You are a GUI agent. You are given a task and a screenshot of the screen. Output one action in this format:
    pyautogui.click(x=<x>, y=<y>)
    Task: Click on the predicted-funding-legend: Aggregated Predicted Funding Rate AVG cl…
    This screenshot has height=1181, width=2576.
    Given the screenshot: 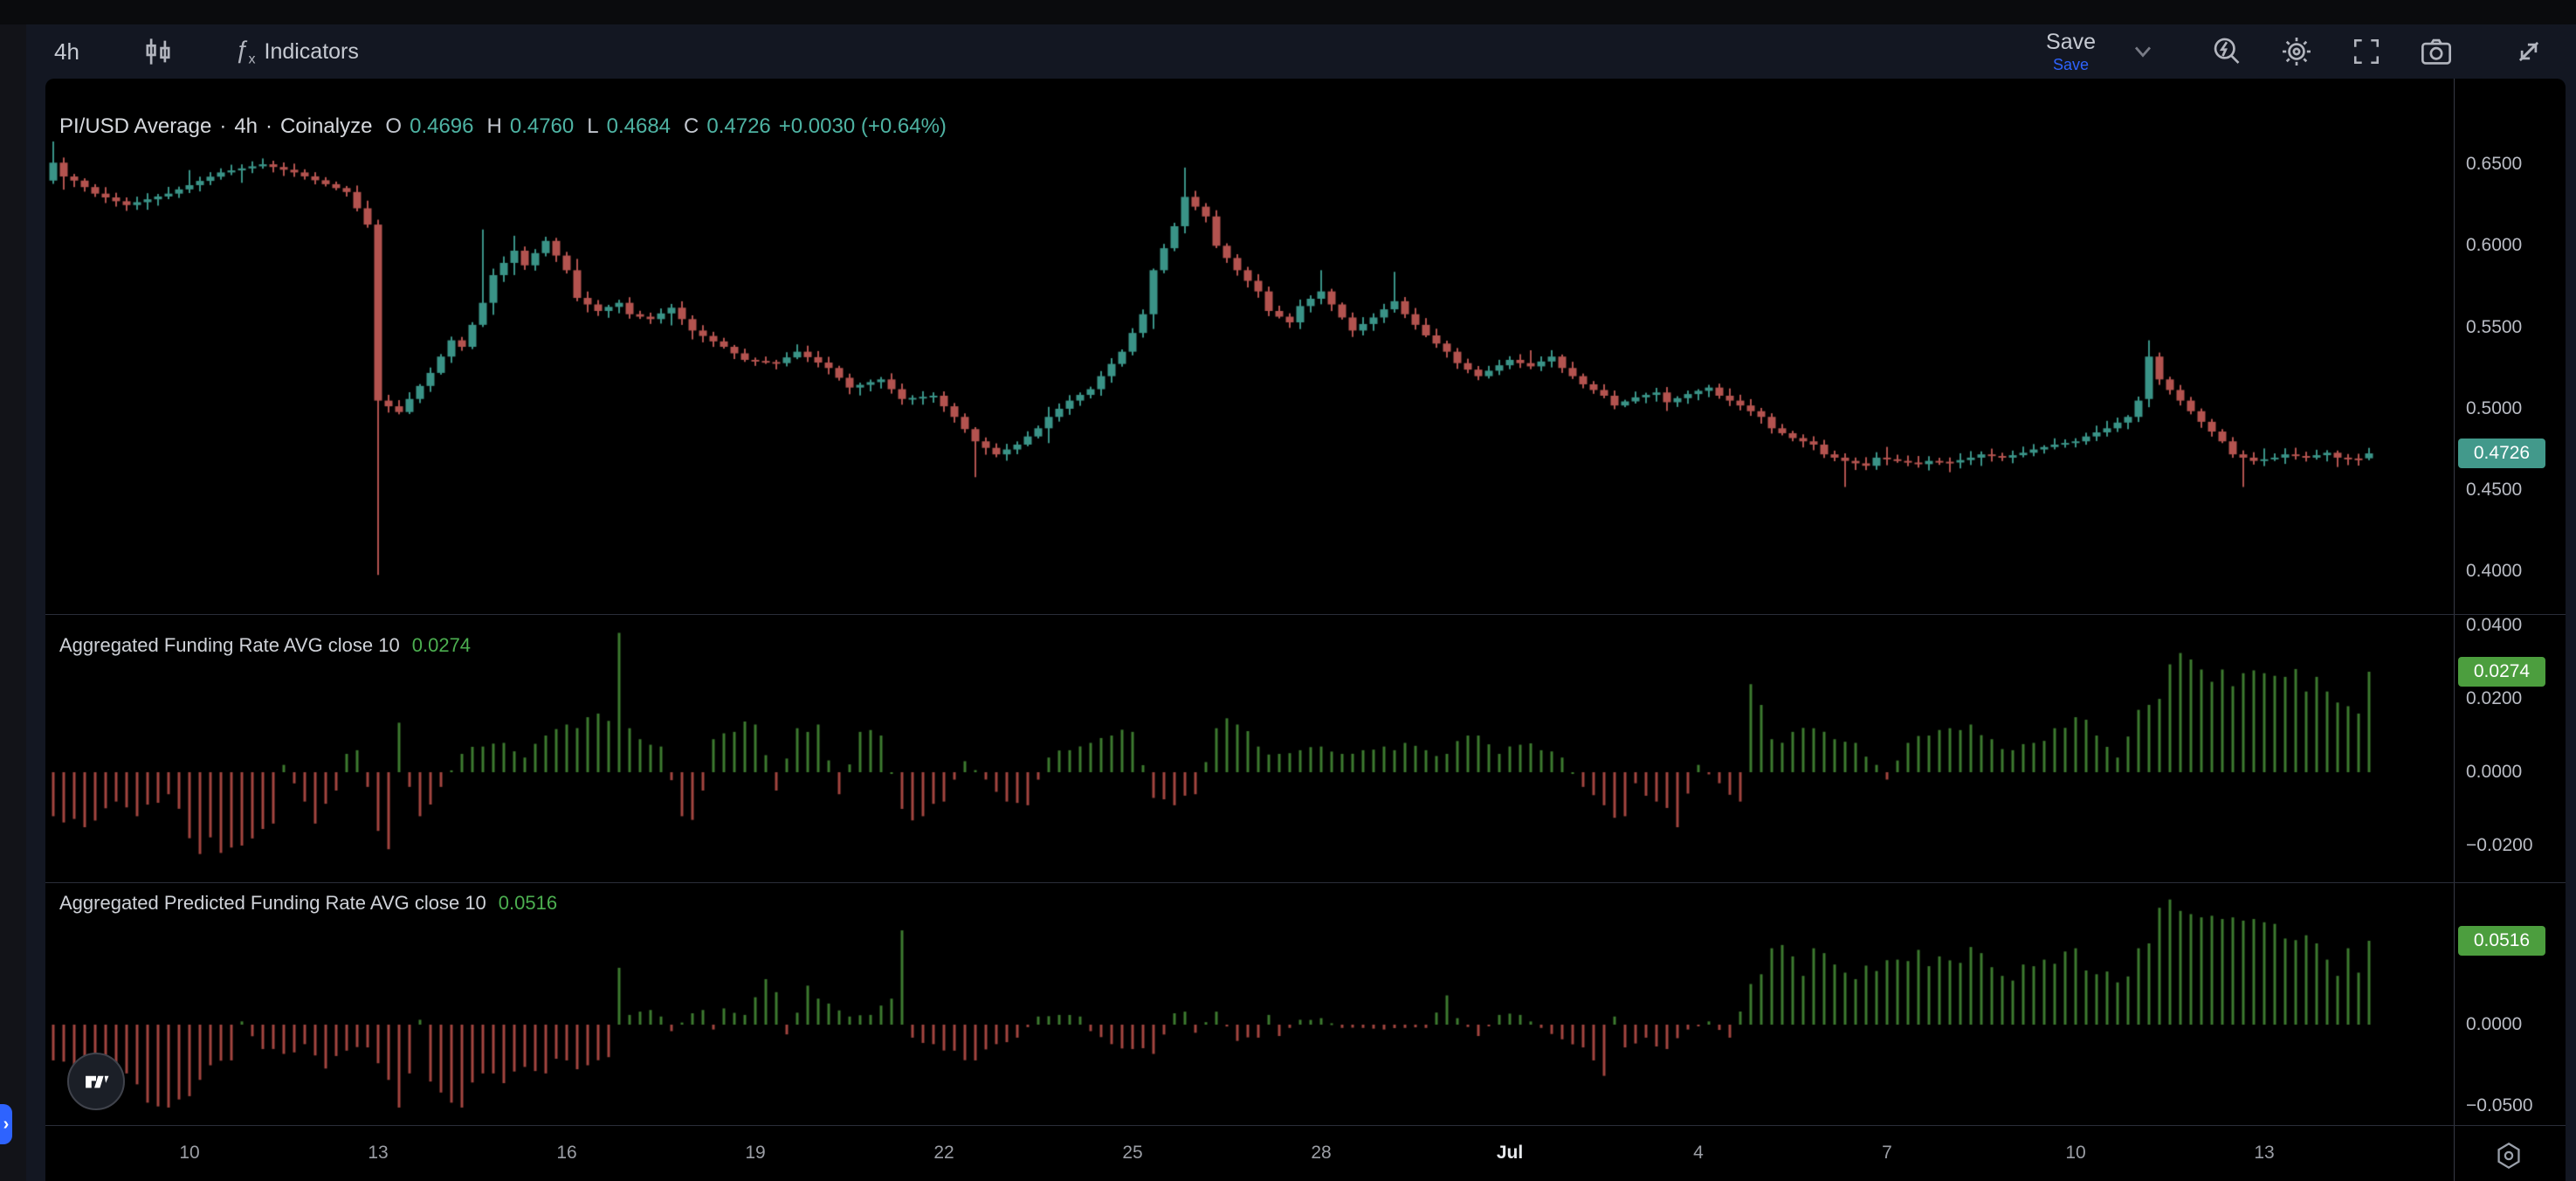 What is the action you would take?
    pyautogui.click(x=308, y=904)
    